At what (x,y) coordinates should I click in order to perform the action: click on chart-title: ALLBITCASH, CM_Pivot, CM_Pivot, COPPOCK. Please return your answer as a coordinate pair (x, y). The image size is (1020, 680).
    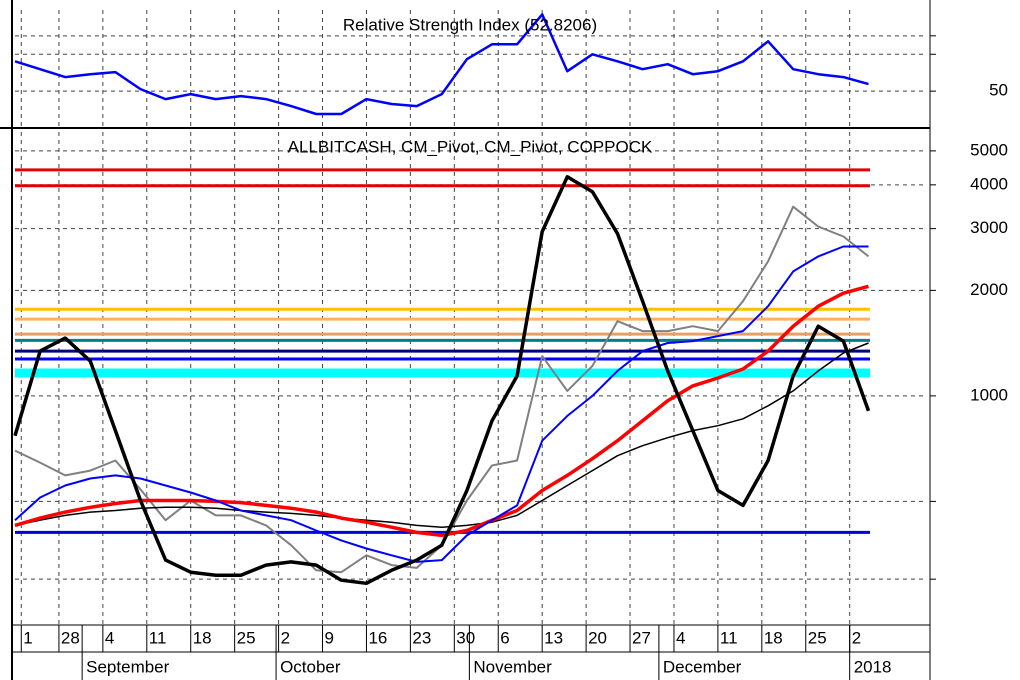
    Looking at the image, I should click on (470, 146).